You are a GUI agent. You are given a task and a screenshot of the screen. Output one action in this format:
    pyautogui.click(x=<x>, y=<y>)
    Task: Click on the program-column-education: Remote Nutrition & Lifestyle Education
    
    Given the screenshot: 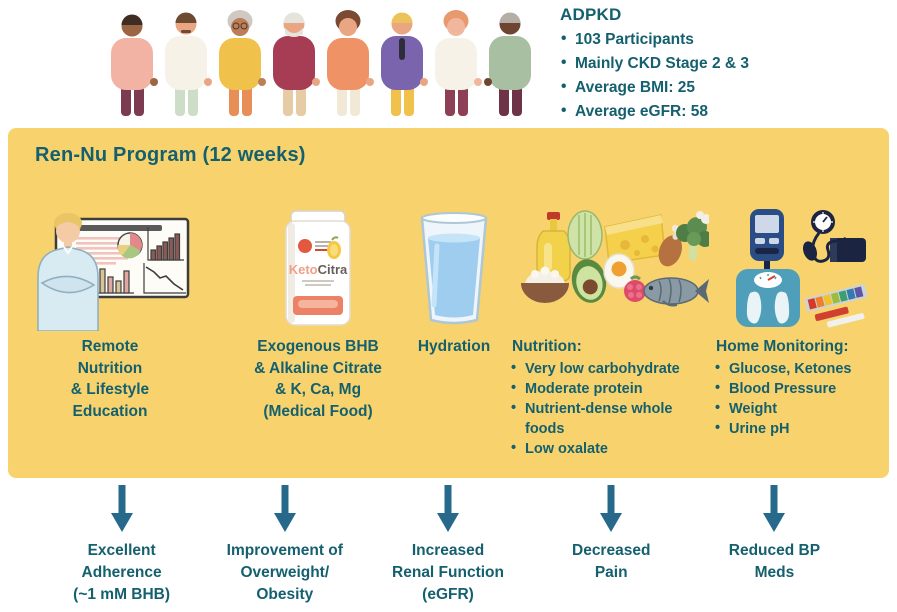 What is the action you would take?
    pyautogui.click(x=110, y=313)
    